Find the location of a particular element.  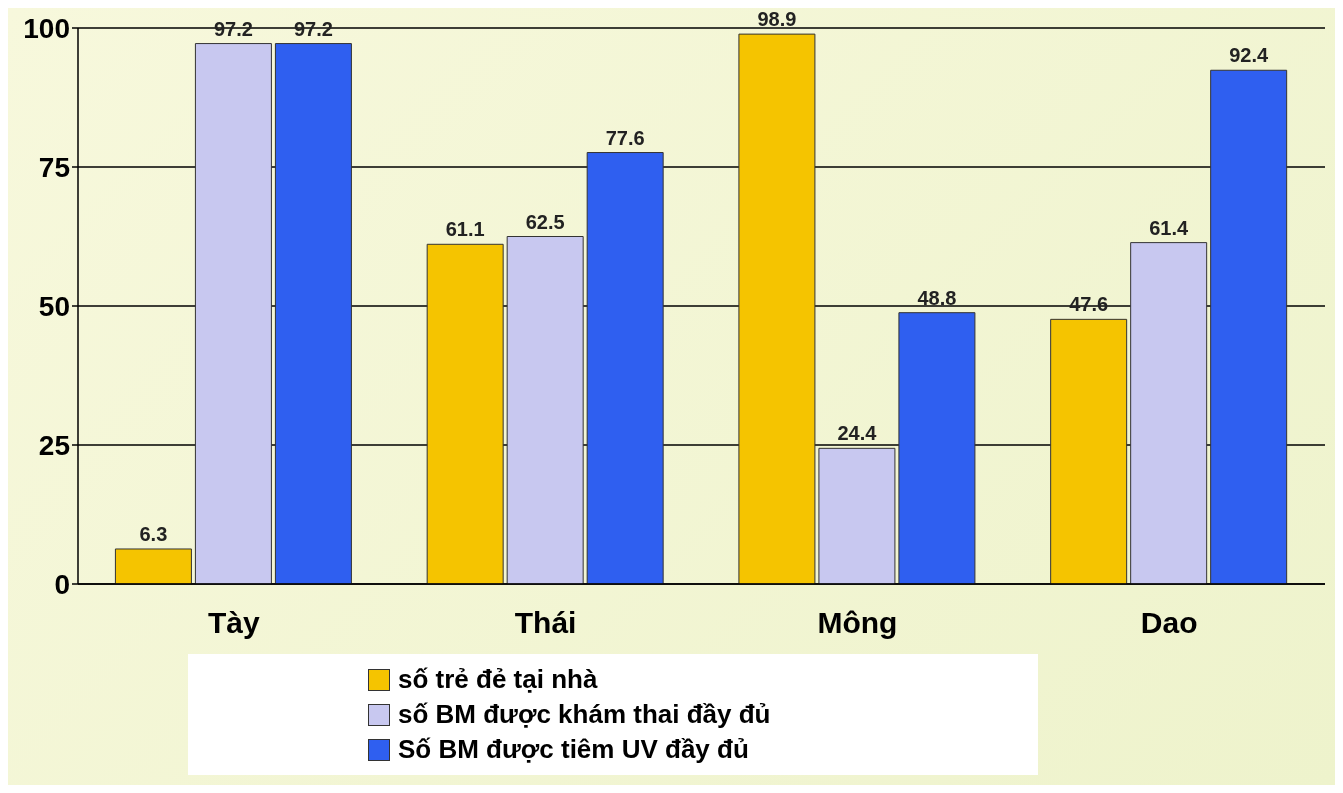

legend-label: Số BM được tiêm UV đầy đủ is located at coordinates (573, 749).